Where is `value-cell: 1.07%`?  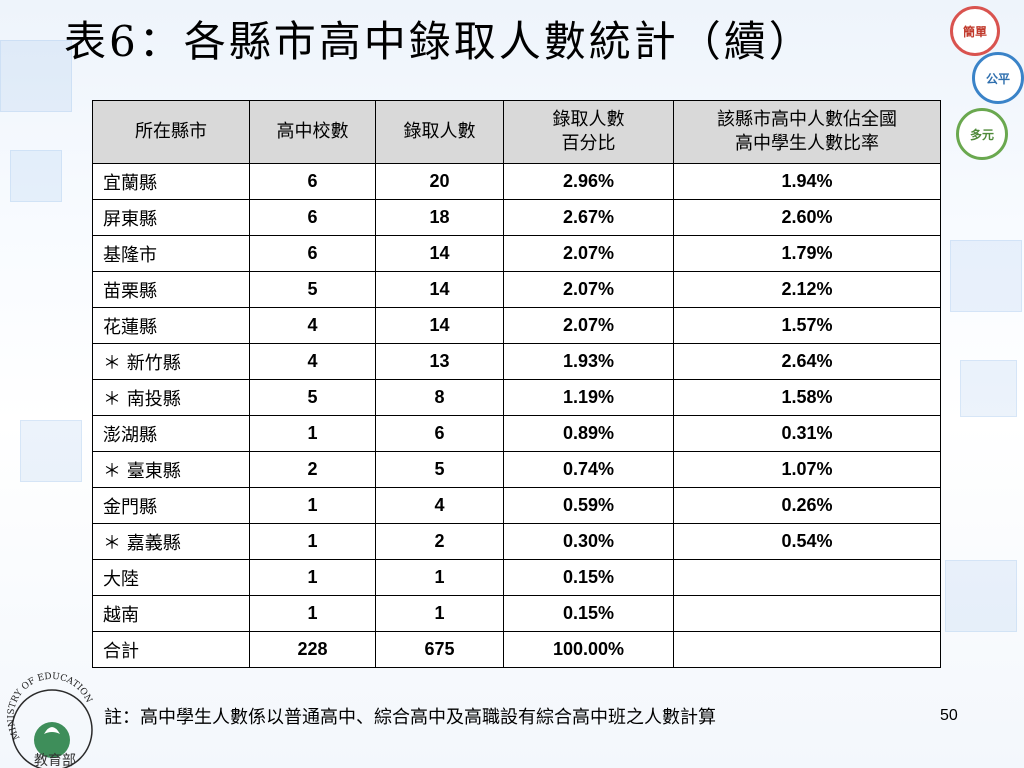 value-cell: 1.07% is located at coordinates (807, 469).